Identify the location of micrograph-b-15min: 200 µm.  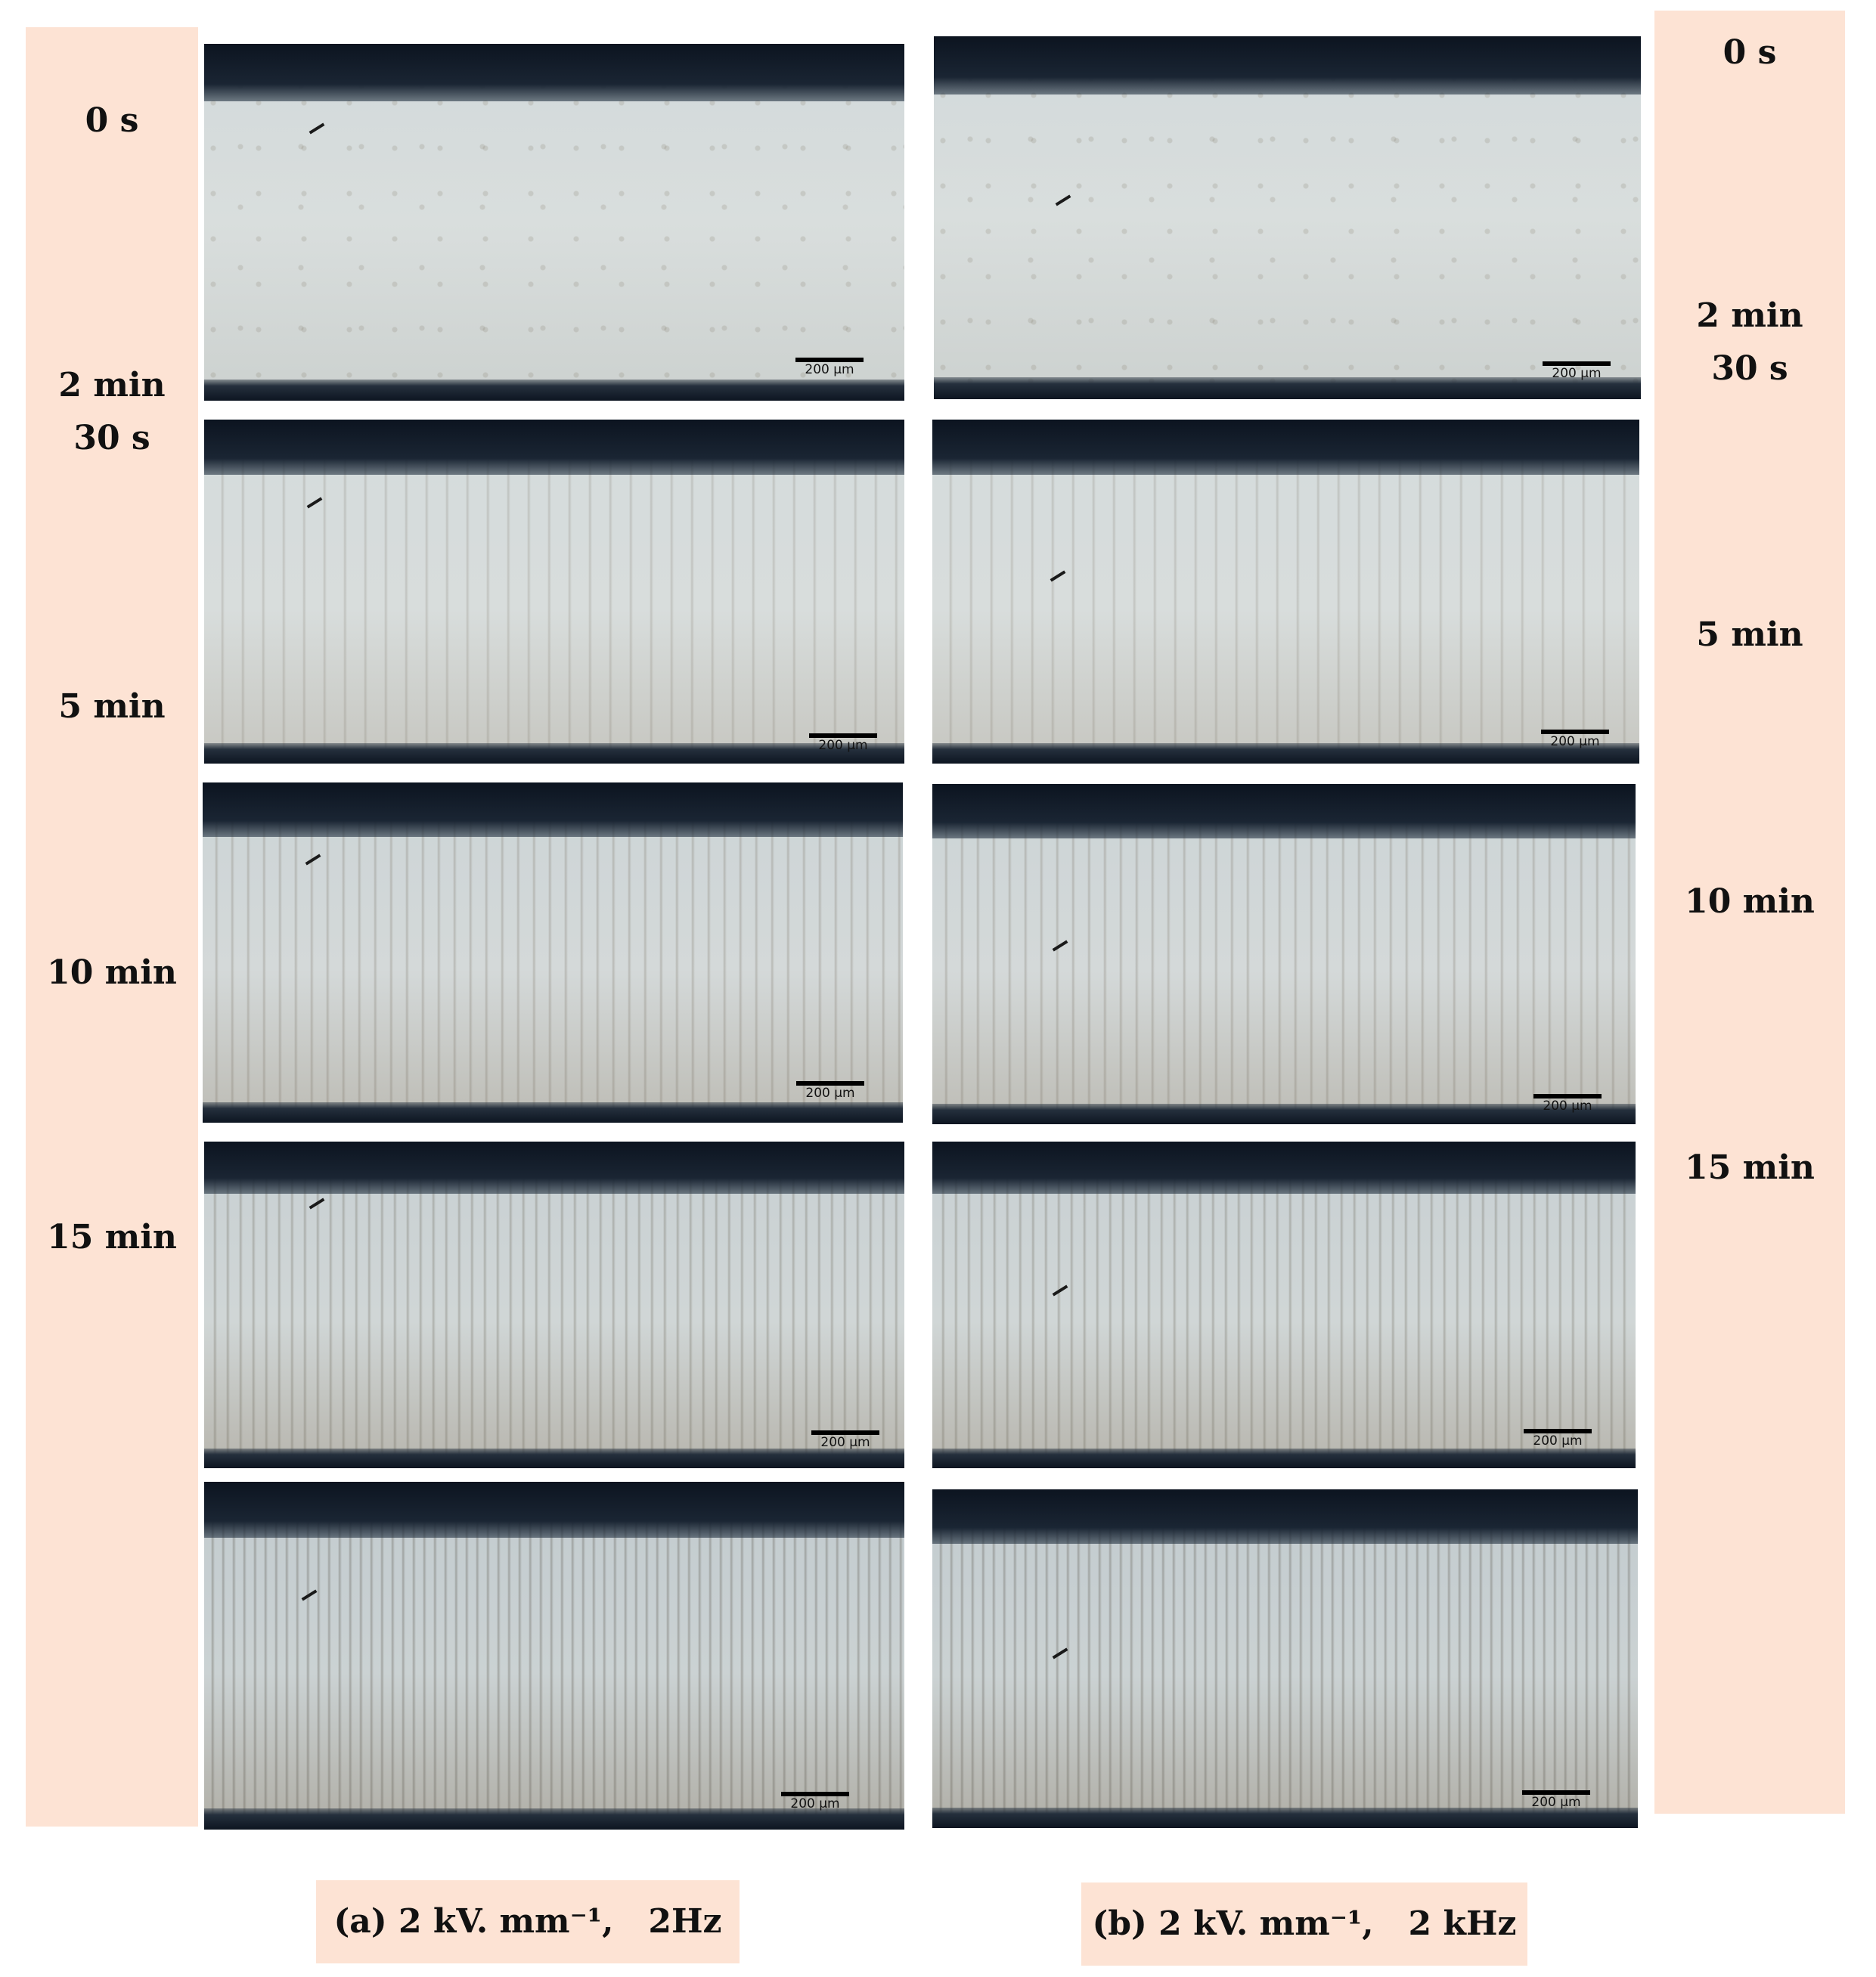
(1285, 1658).